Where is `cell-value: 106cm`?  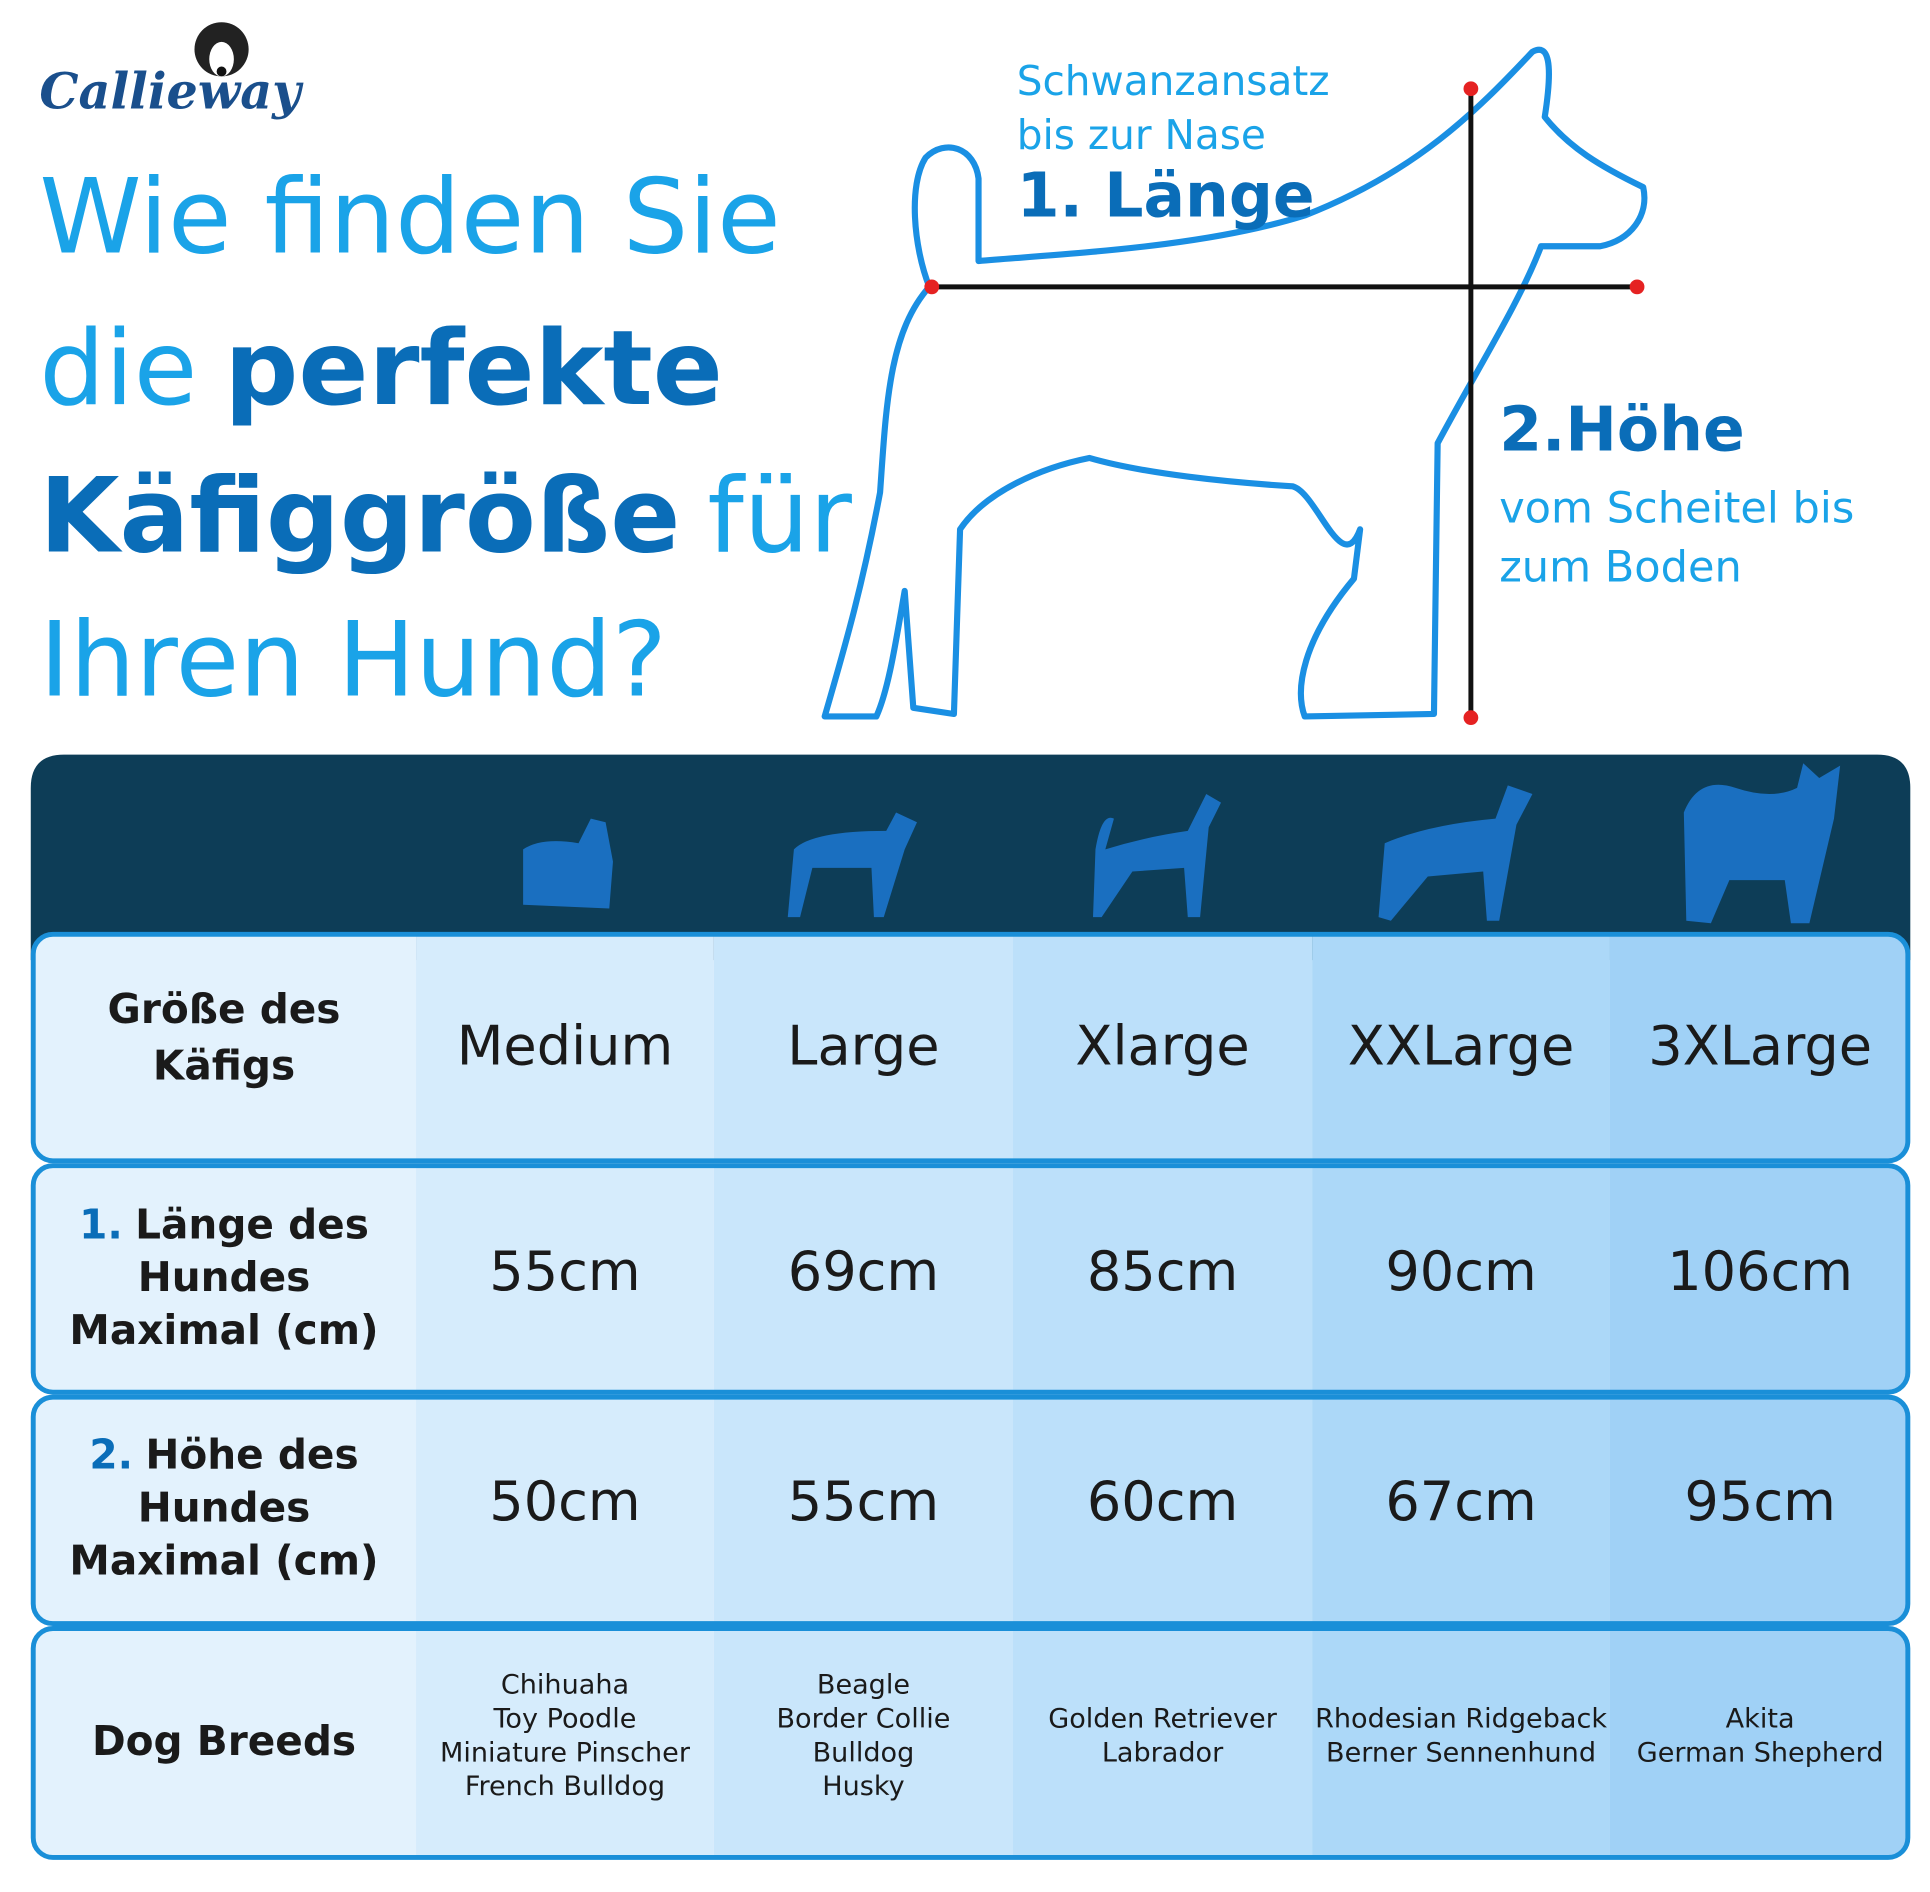 cell-value: 106cm is located at coordinates (1760, 1271).